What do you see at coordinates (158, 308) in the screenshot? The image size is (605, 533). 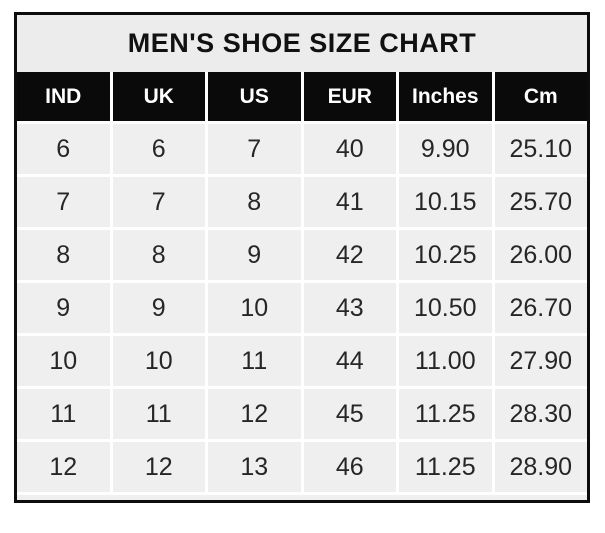 I see `table-cell-uk-row4: 9` at bounding box center [158, 308].